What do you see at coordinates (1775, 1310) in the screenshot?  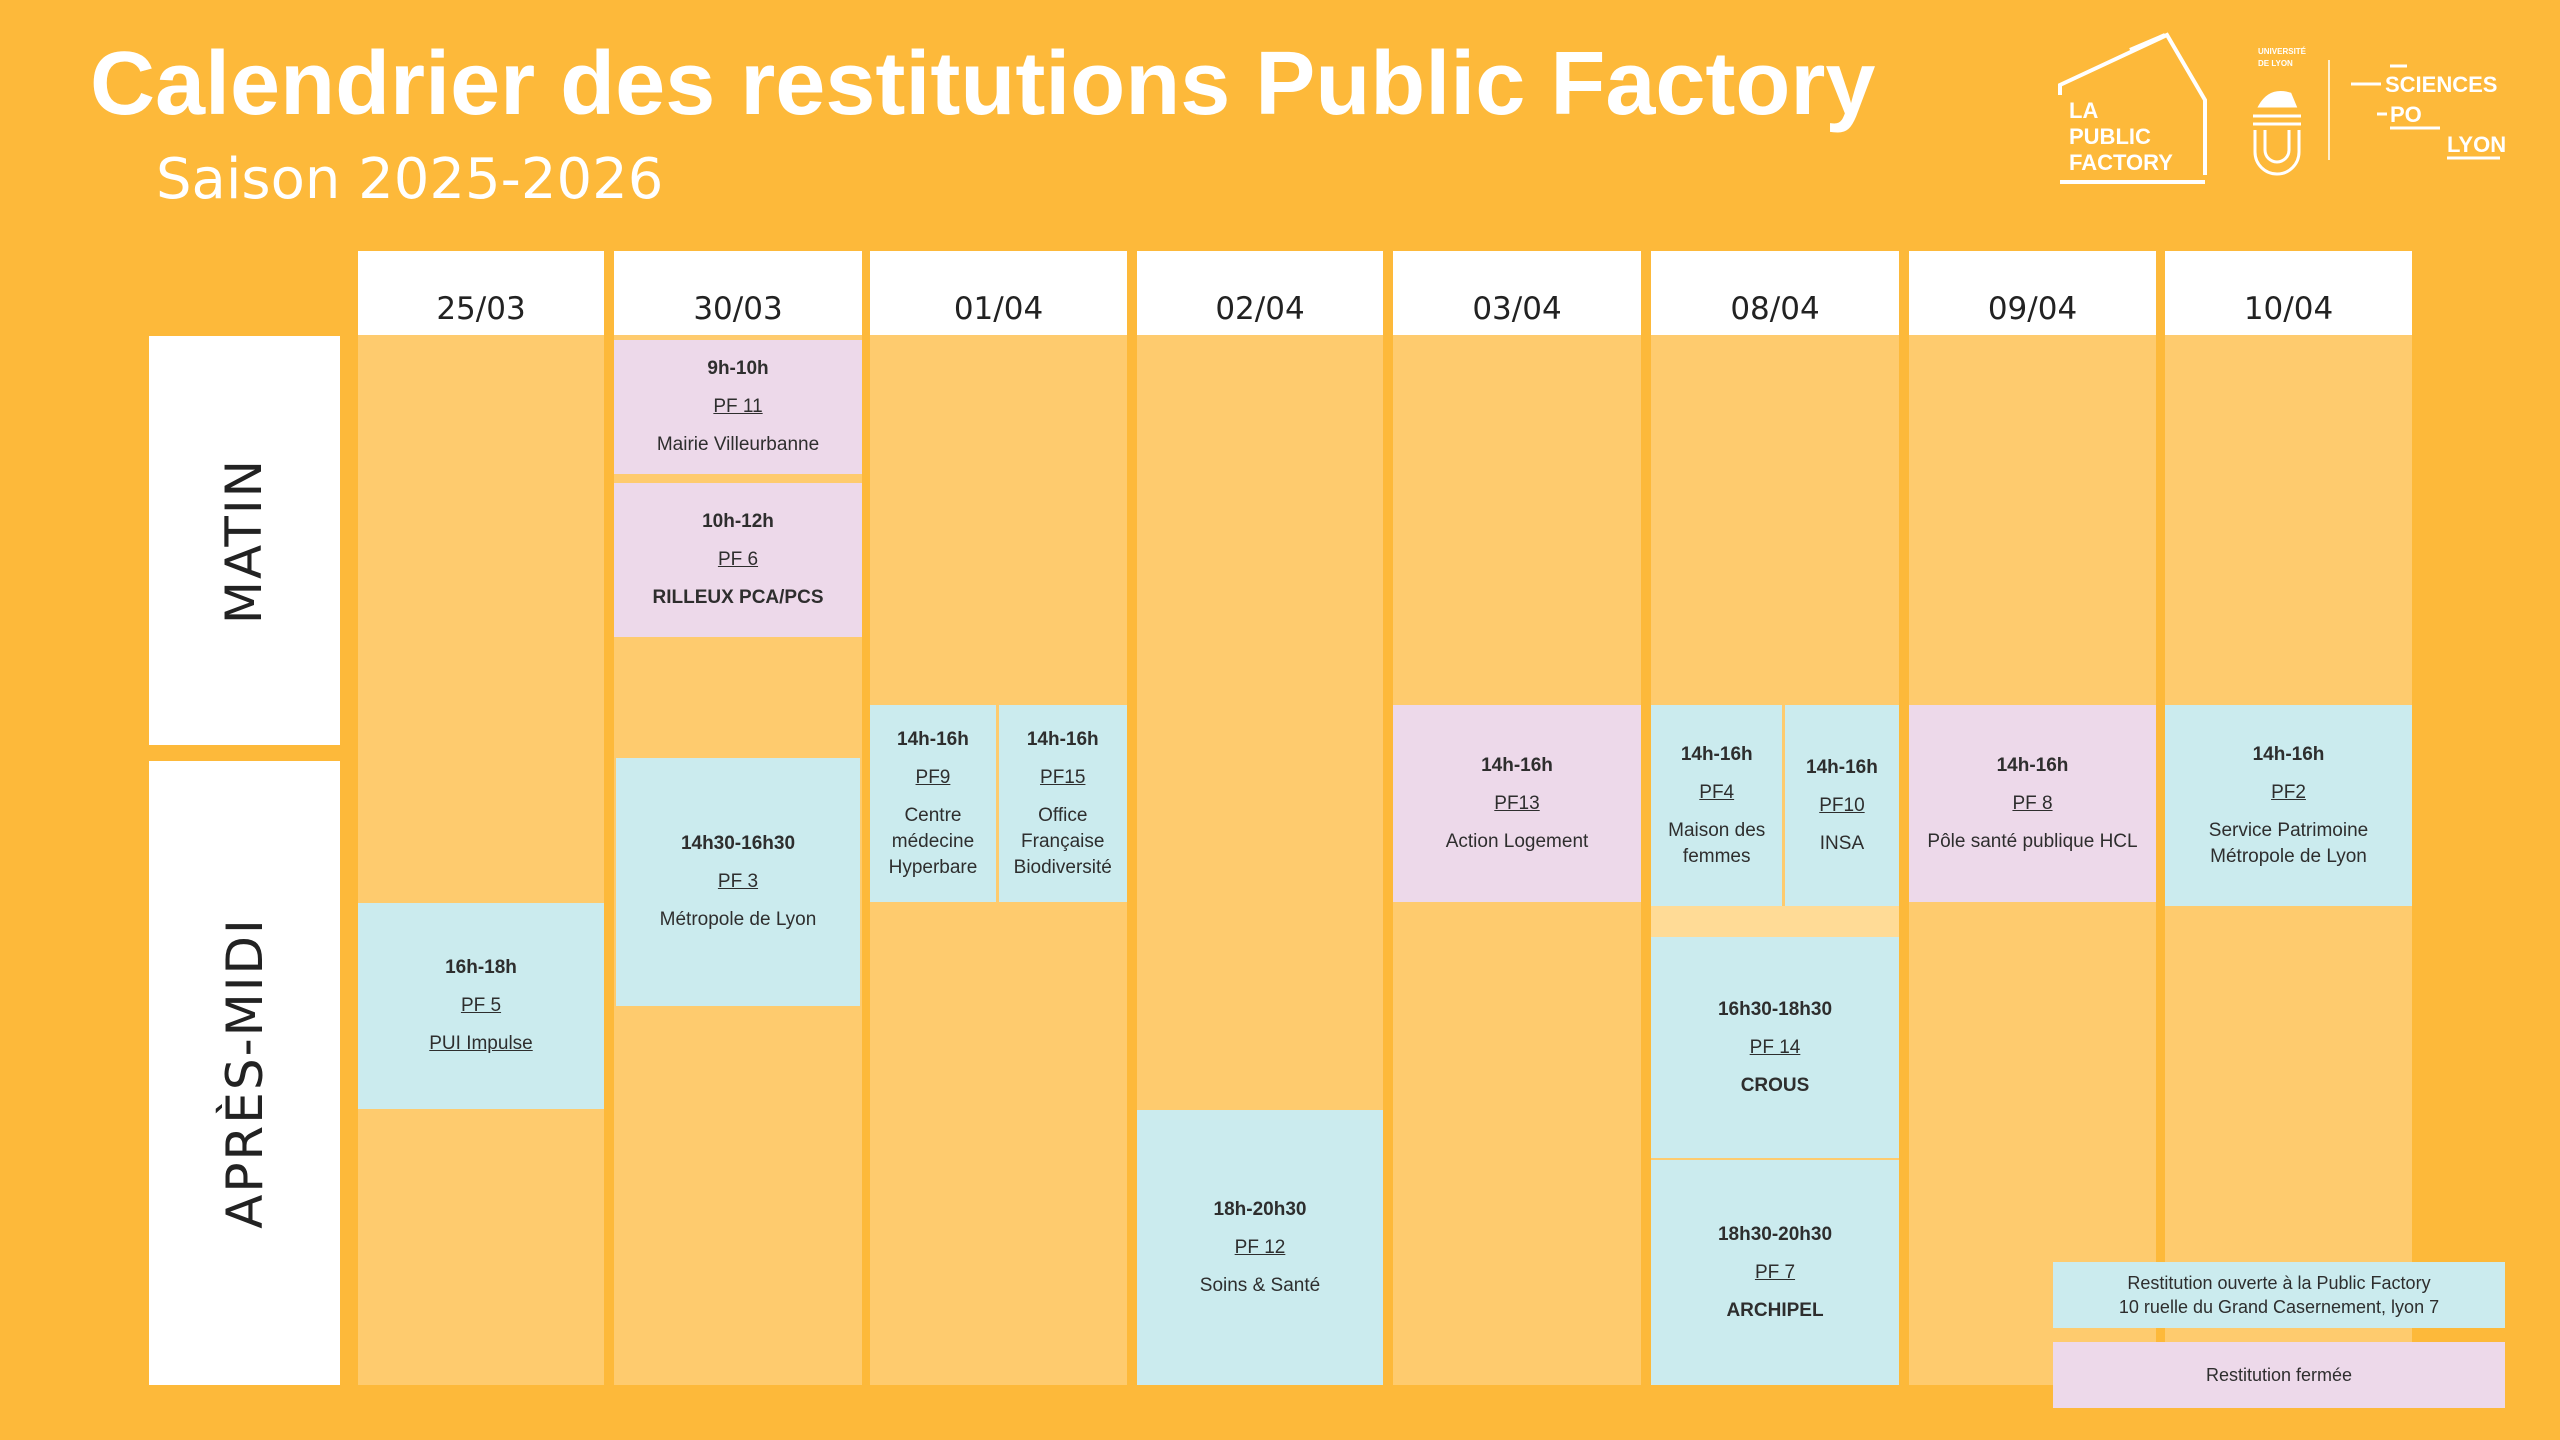 I see `event-partner: ARCHIPEL` at bounding box center [1775, 1310].